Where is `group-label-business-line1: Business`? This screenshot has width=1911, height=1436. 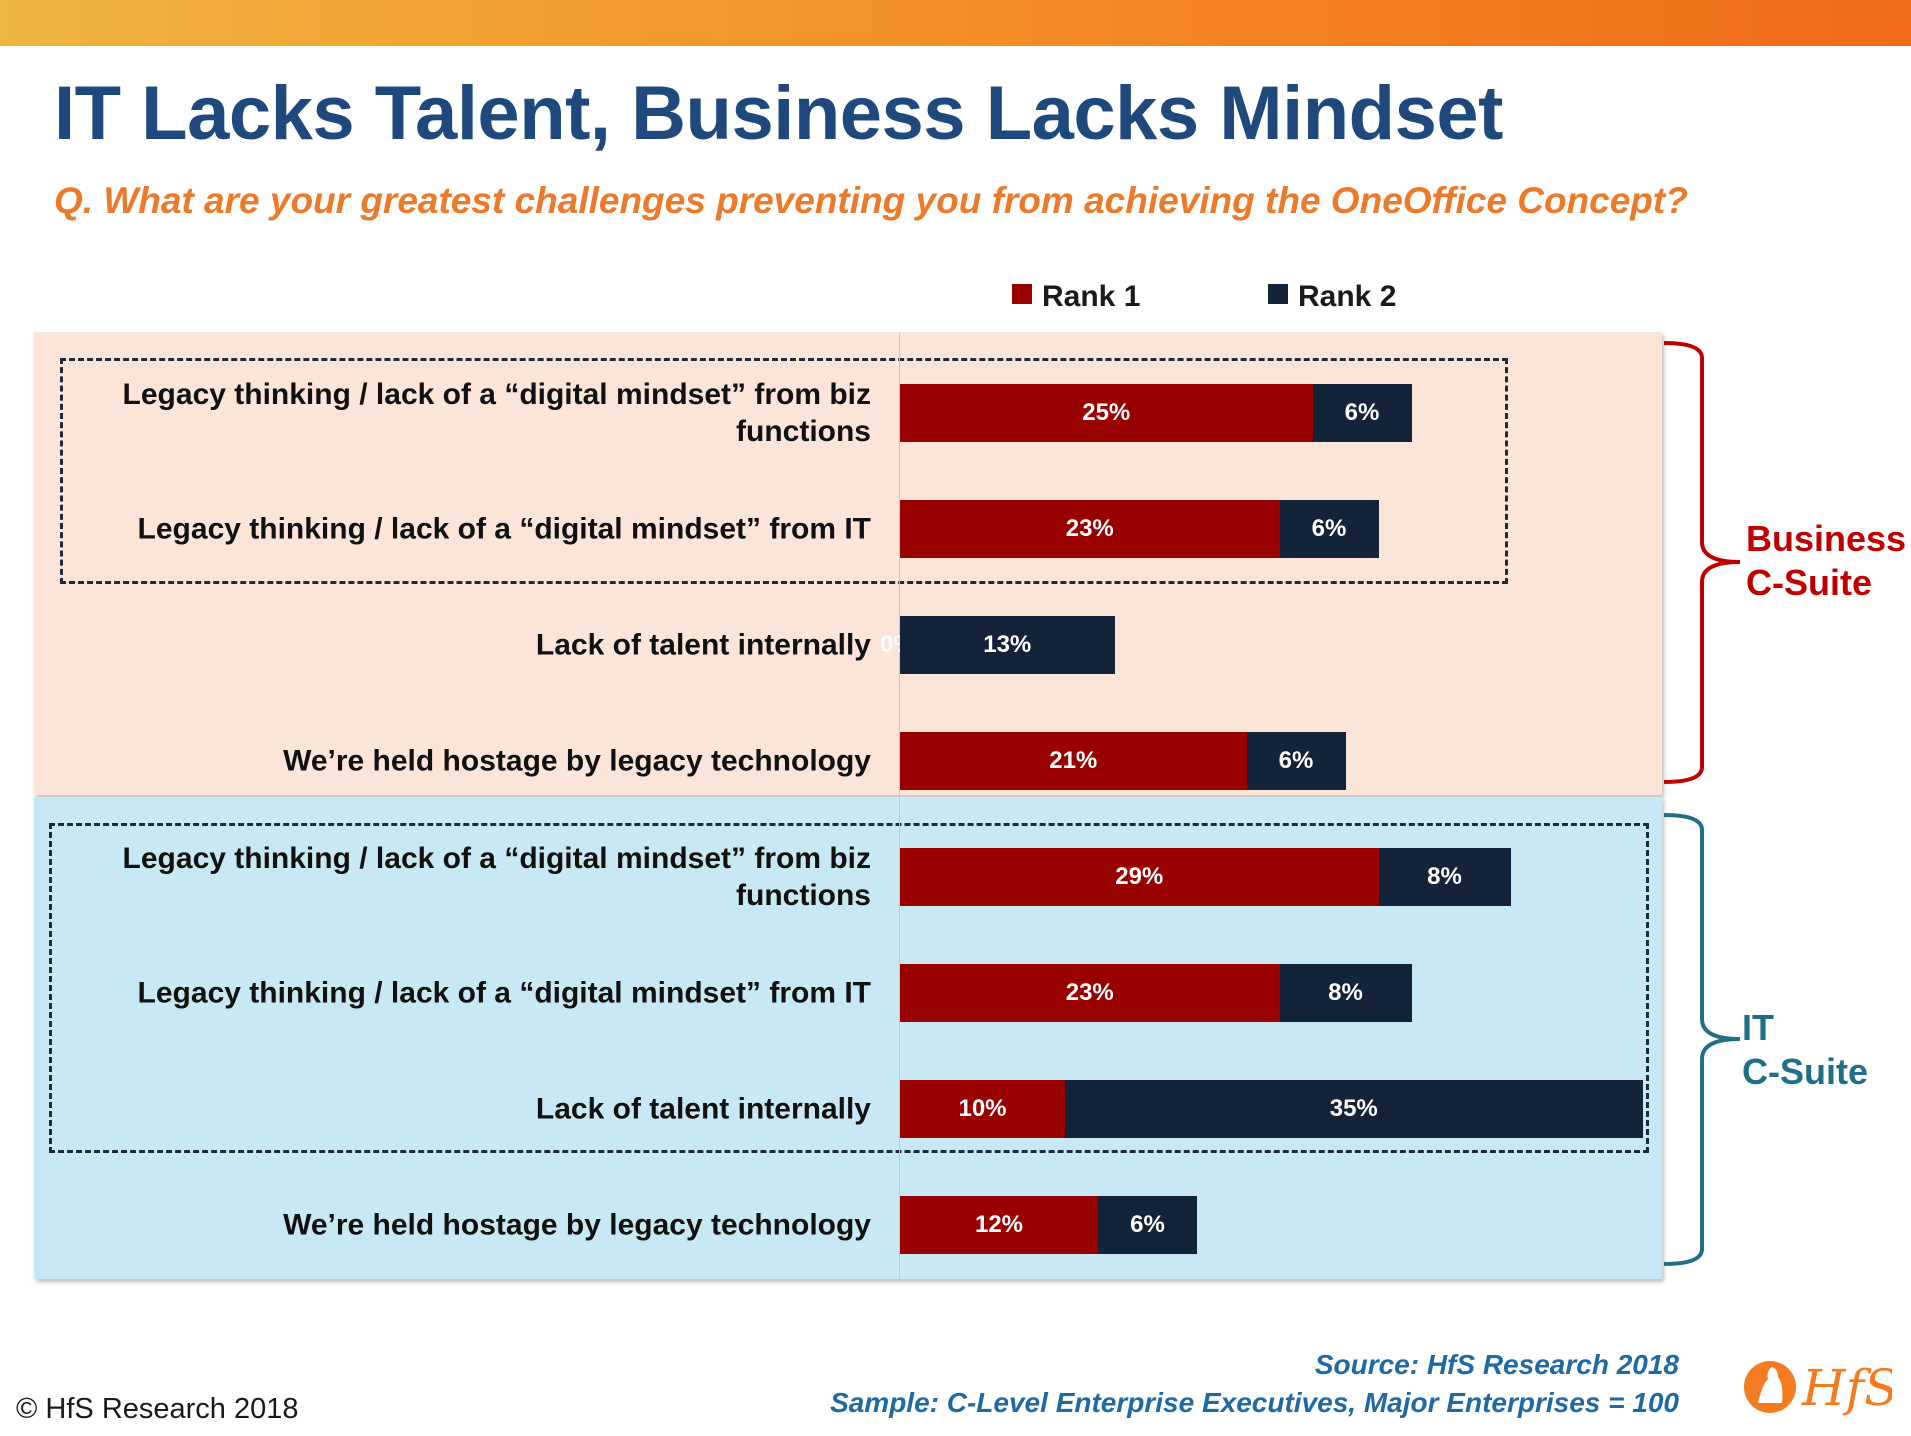
group-label-business-line1: Business is located at coordinates (1826, 538).